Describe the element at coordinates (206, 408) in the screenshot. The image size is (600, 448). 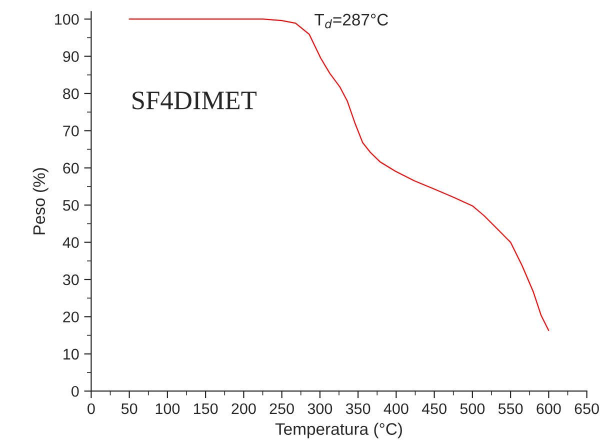
I see `x-tick-label: 150` at that location.